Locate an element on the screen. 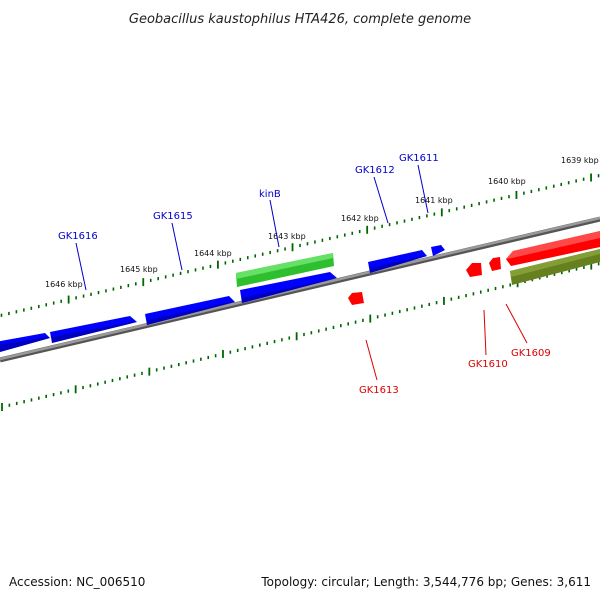 The width and height of the screenshot is (600, 600). gene-label-gk1612: GK1612 is located at coordinates (375, 170).